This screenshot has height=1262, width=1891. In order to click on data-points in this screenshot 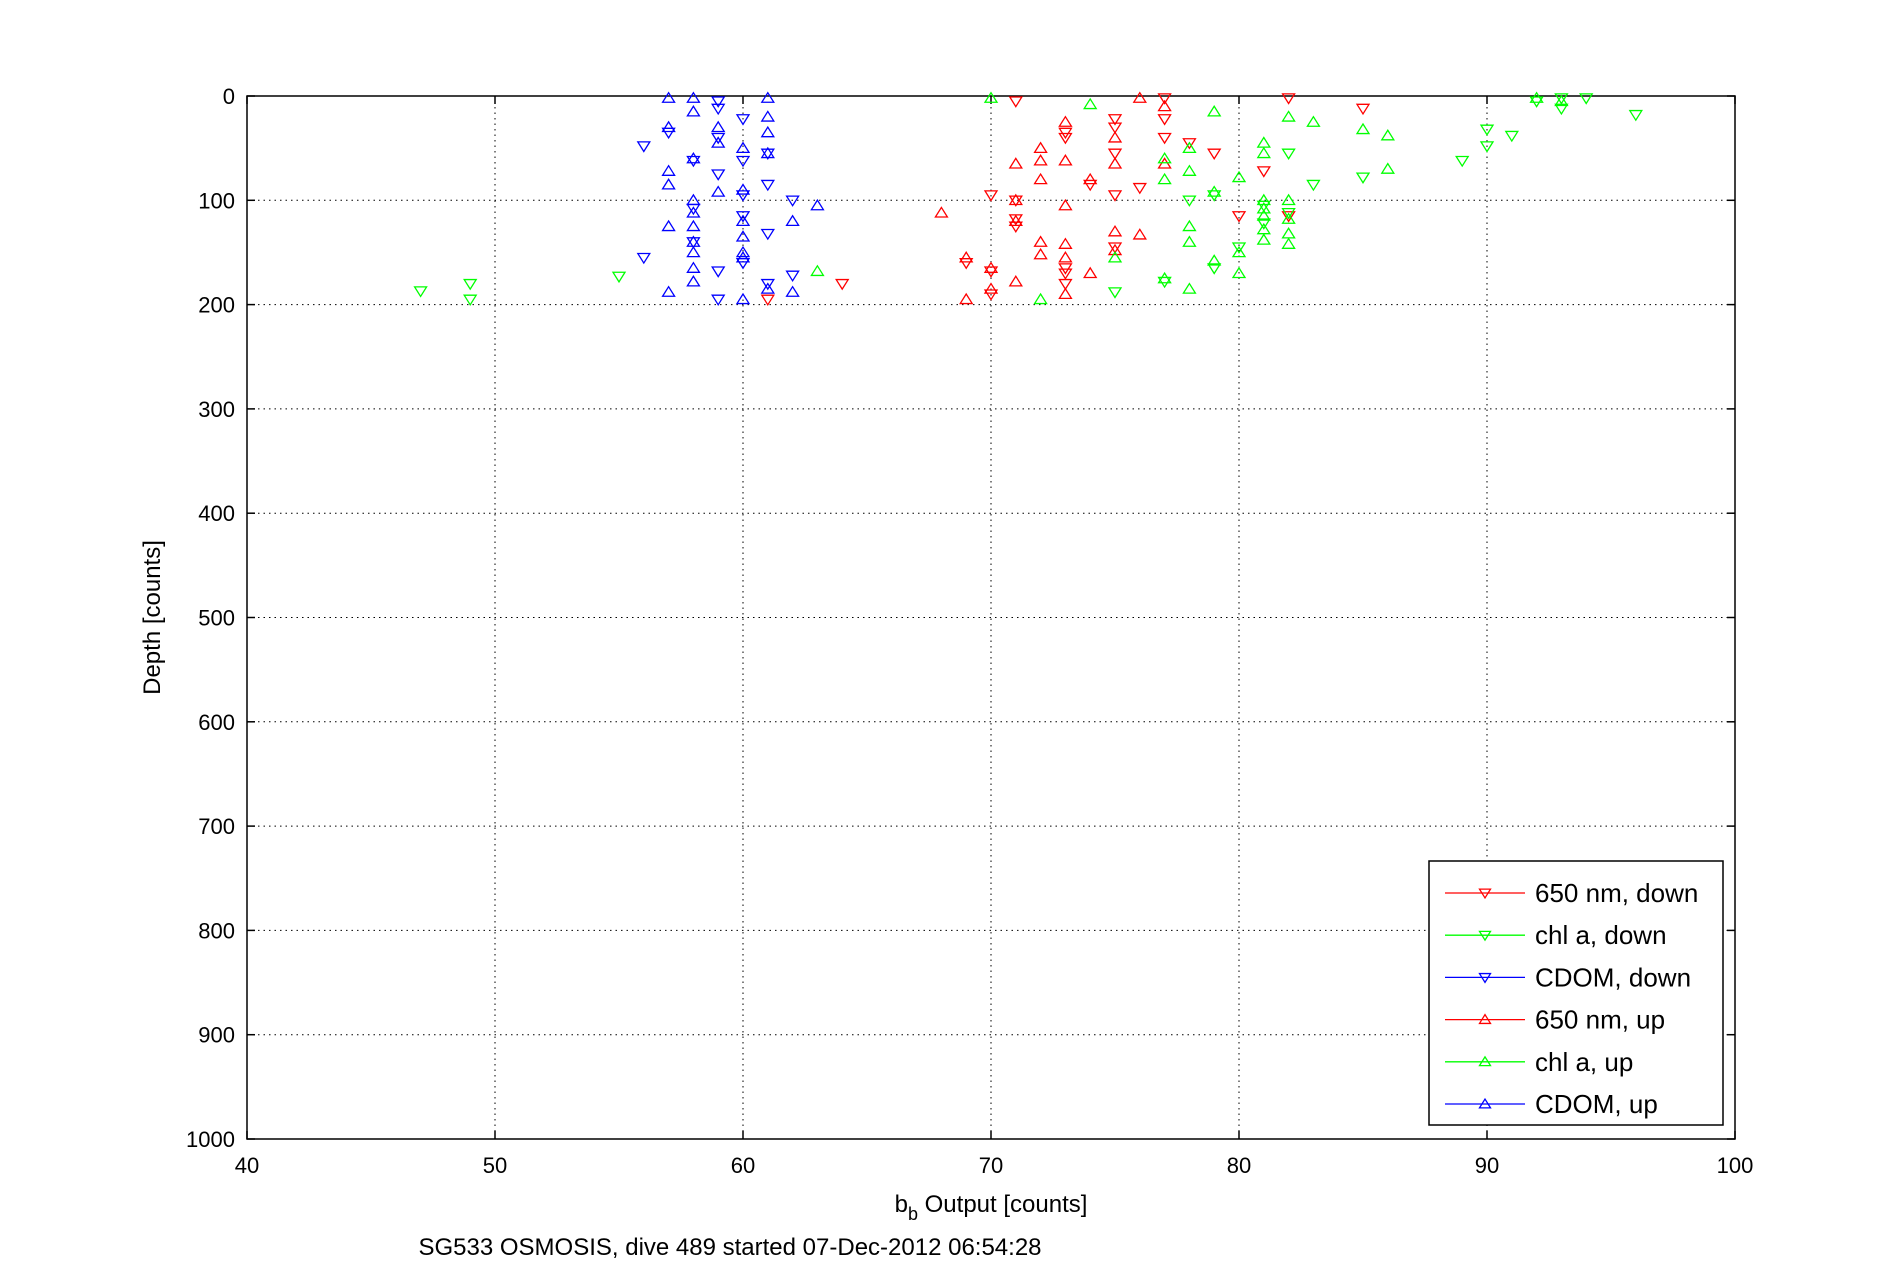, I will do `click(1028, 199)`.